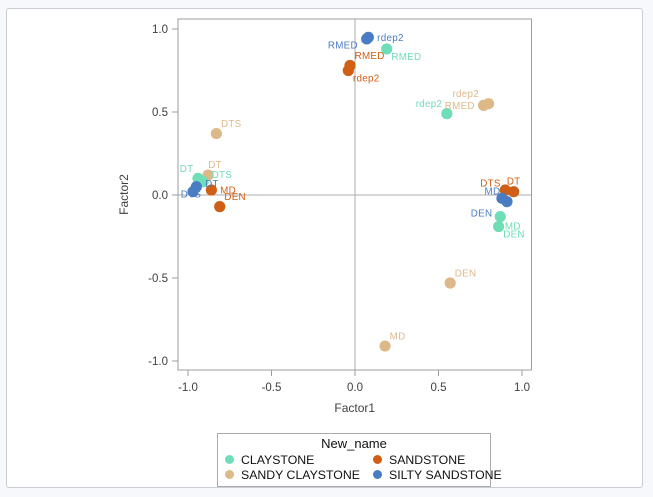 This screenshot has height=497, width=653. I want to click on legend-item-silty-sandstone: SILTY SANDSTONE, so click(434, 474).